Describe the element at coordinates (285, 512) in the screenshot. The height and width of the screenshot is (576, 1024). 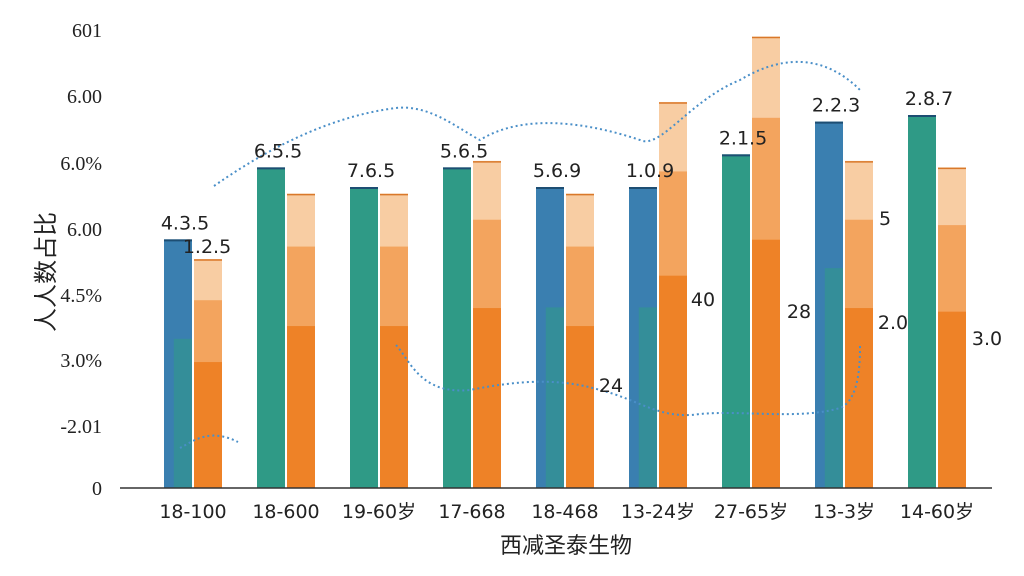
I see `x-tick-label: 18-600` at that location.